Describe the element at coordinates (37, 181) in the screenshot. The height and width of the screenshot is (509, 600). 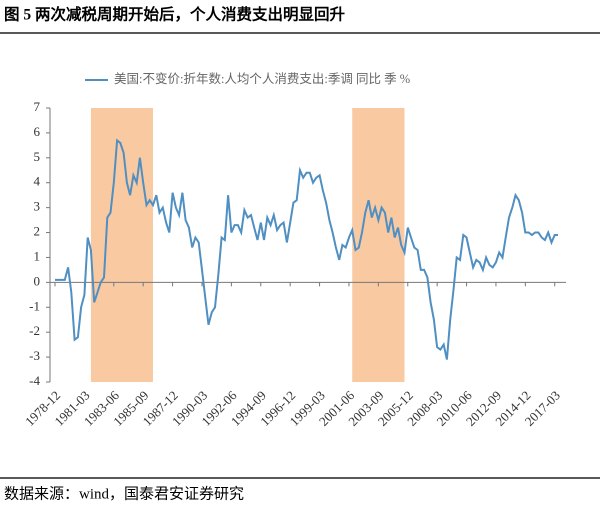
I see `y-tick-label: 4` at that location.